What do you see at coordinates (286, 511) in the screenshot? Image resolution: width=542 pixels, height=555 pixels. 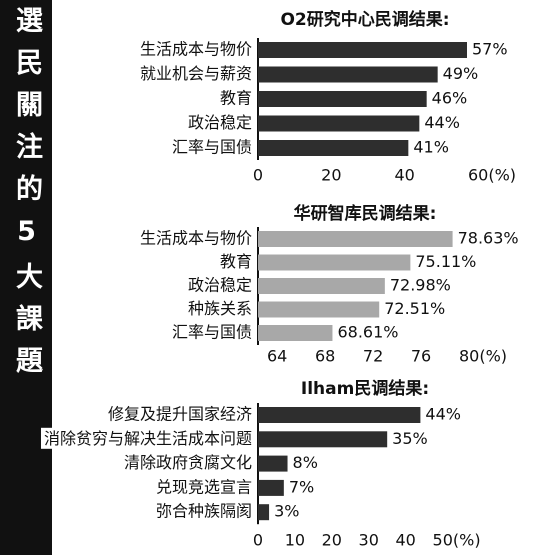 I see `value-label: 3%` at bounding box center [286, 511].